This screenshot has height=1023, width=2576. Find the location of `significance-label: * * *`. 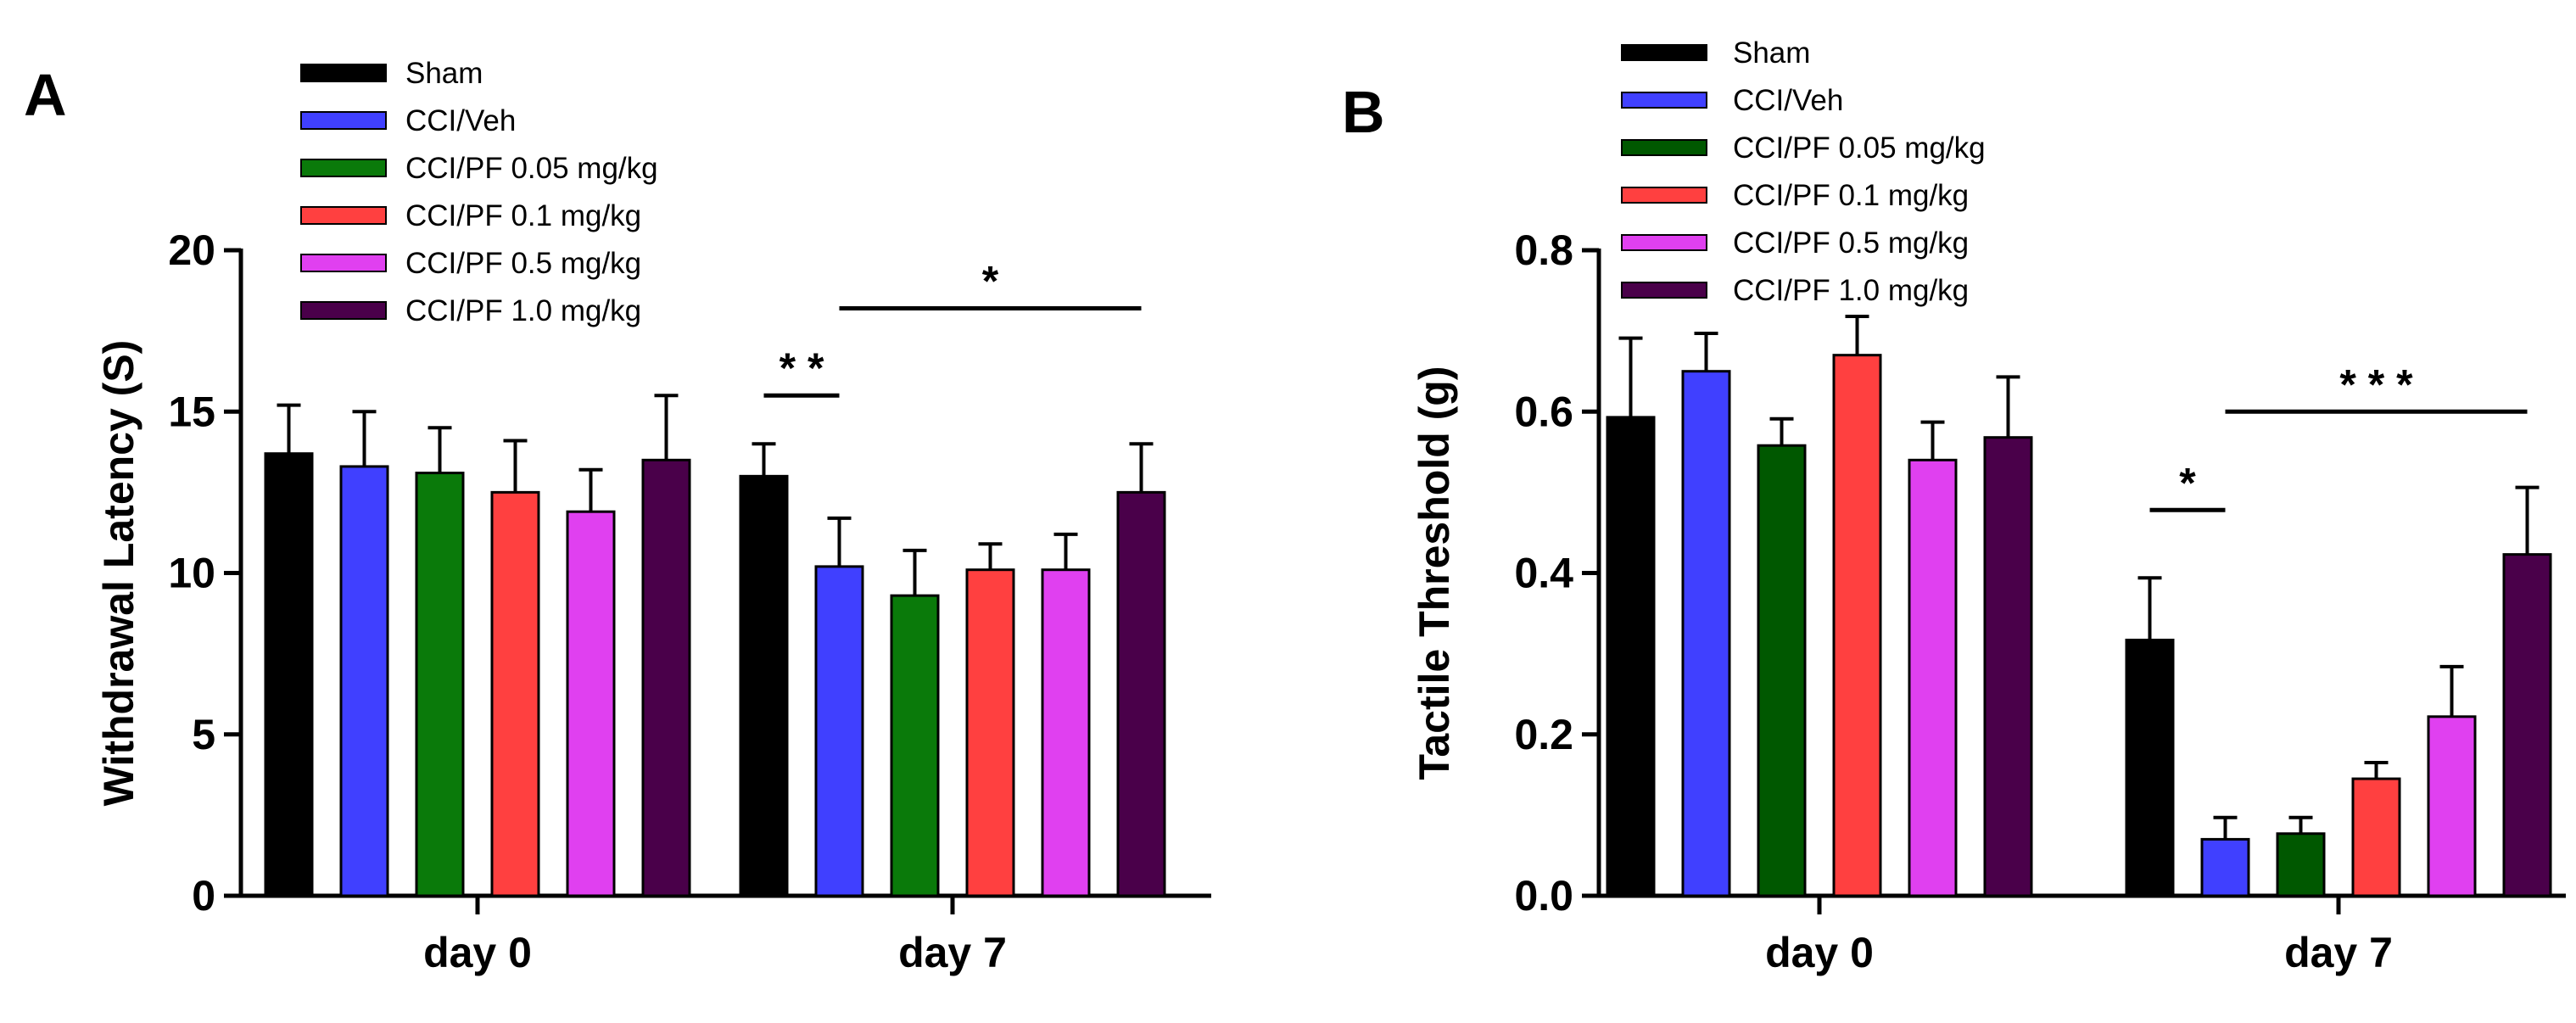

significance-label: * * * is located at coordinates (2376, 384).